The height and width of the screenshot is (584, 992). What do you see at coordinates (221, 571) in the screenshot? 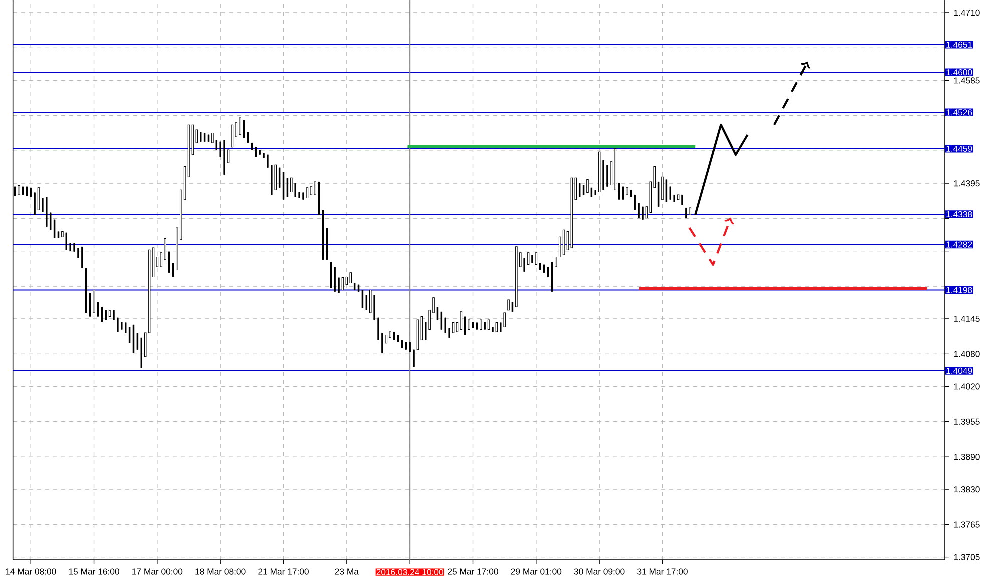
I see `x-tick-label: 18 Mar 08:00` at bounding box center [221, 571].